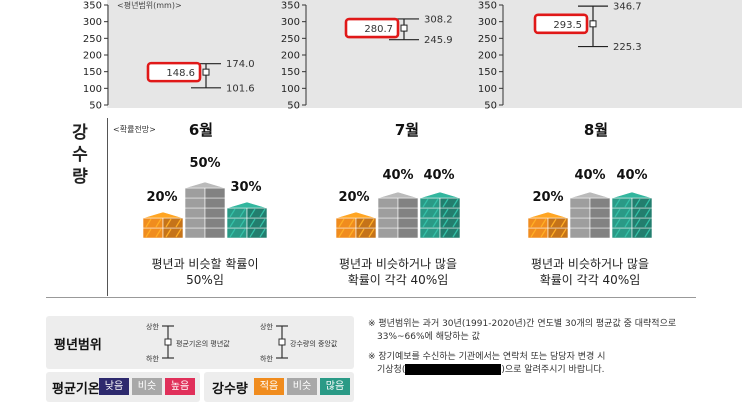  What do you see at coordinates (391, 370) in the screenshot?
I see `note-2-prefix: 기상청(` at bounding box center [391, 370].